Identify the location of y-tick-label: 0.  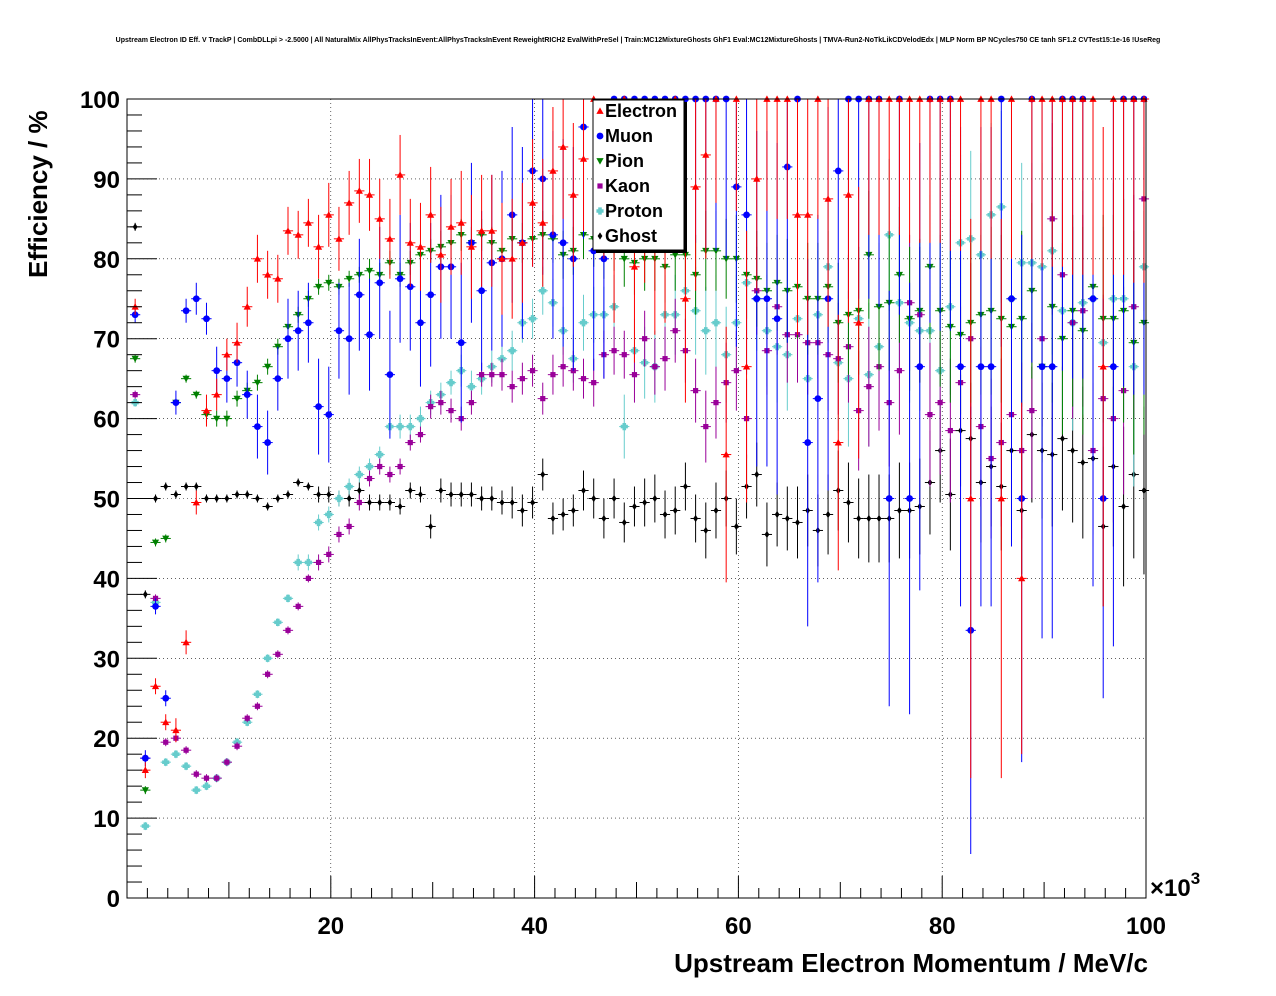
(113, 899).